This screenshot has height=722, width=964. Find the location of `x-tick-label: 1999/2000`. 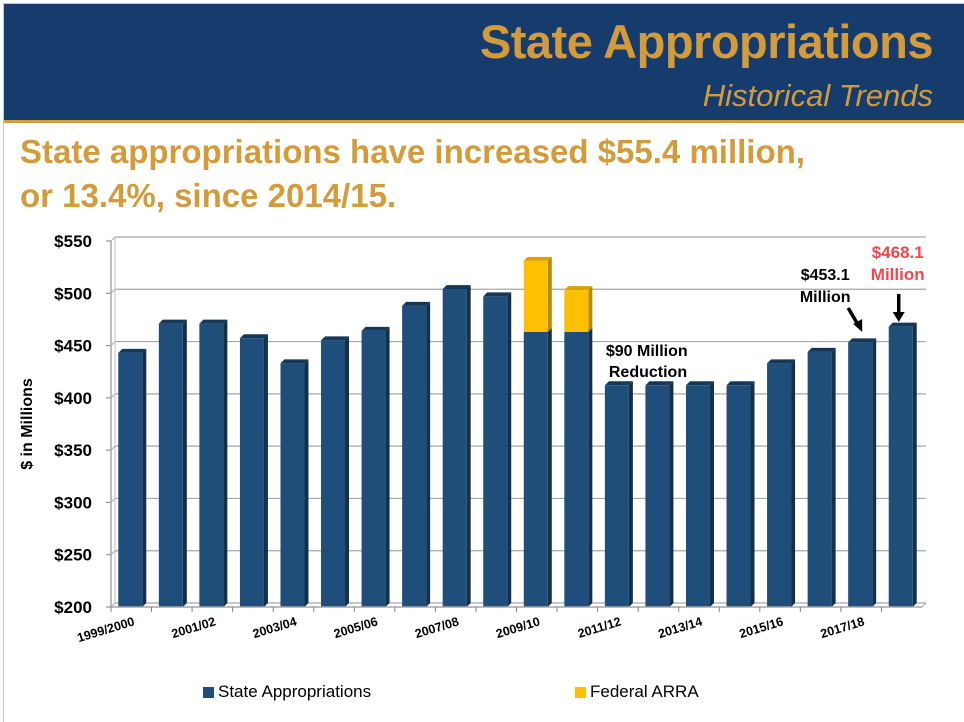

x-tick-label: 1999/2000 is located at coordinates (106, 629).